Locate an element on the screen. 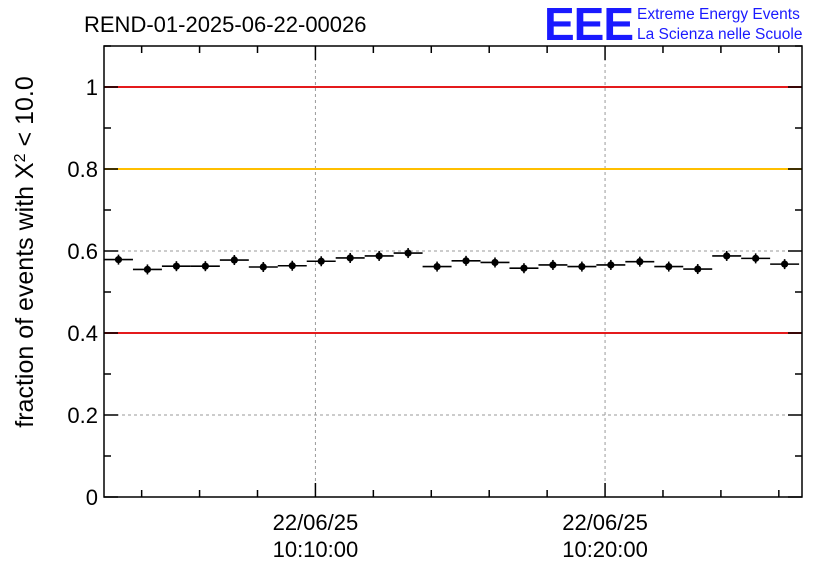 This screenshot has height=572, width=836. y-tick-label: 0.6 is located at coordinates (82, 251).